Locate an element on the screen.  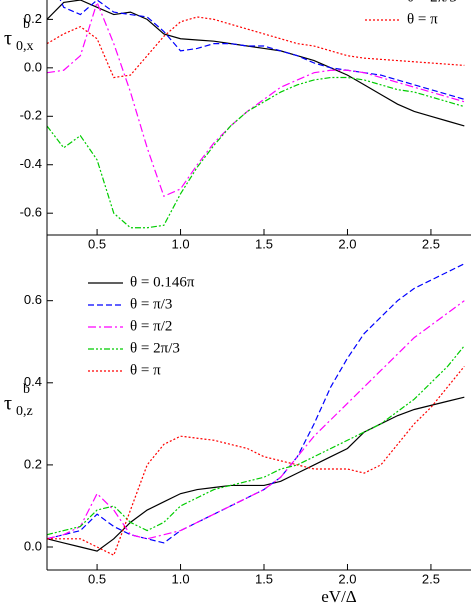
x-label: eV/Δ is located at coordinates (339, 596).